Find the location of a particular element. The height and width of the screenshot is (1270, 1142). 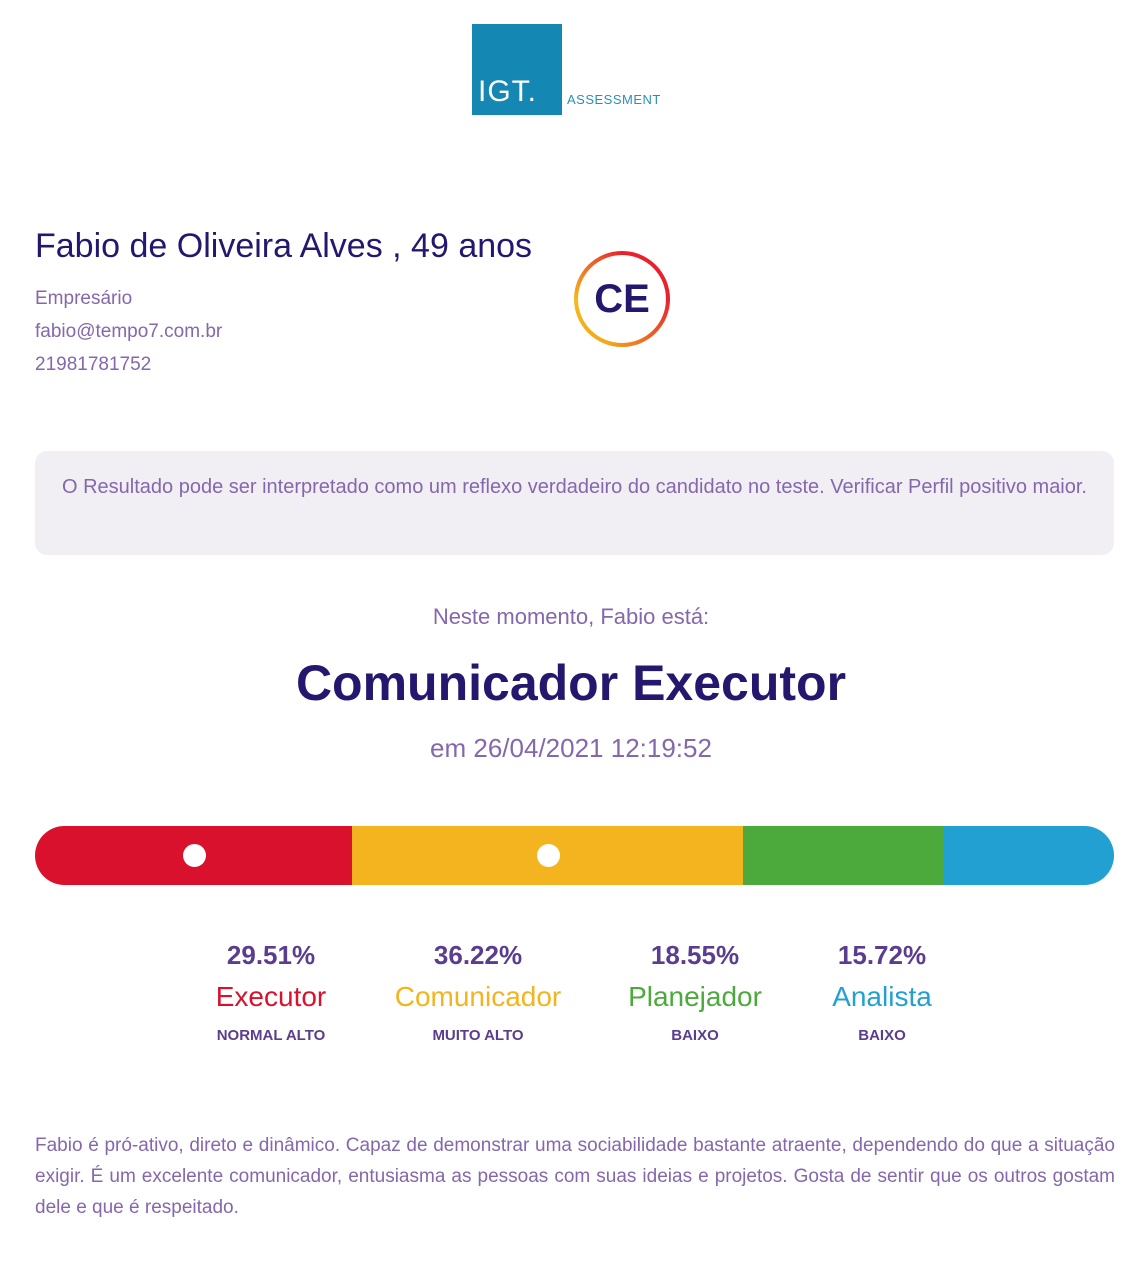

trait-percentage: 36.22% is located at coordinates (478, 955).